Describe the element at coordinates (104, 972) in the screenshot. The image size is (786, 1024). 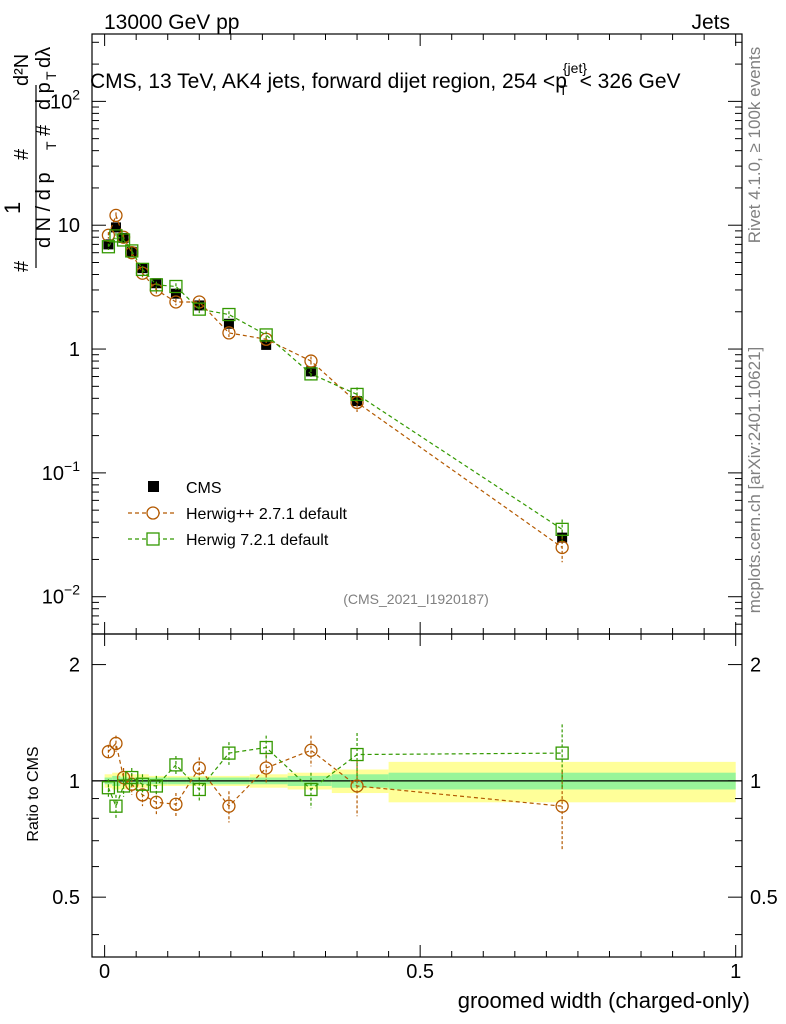
I see `x-tick-label: 0` at that location.